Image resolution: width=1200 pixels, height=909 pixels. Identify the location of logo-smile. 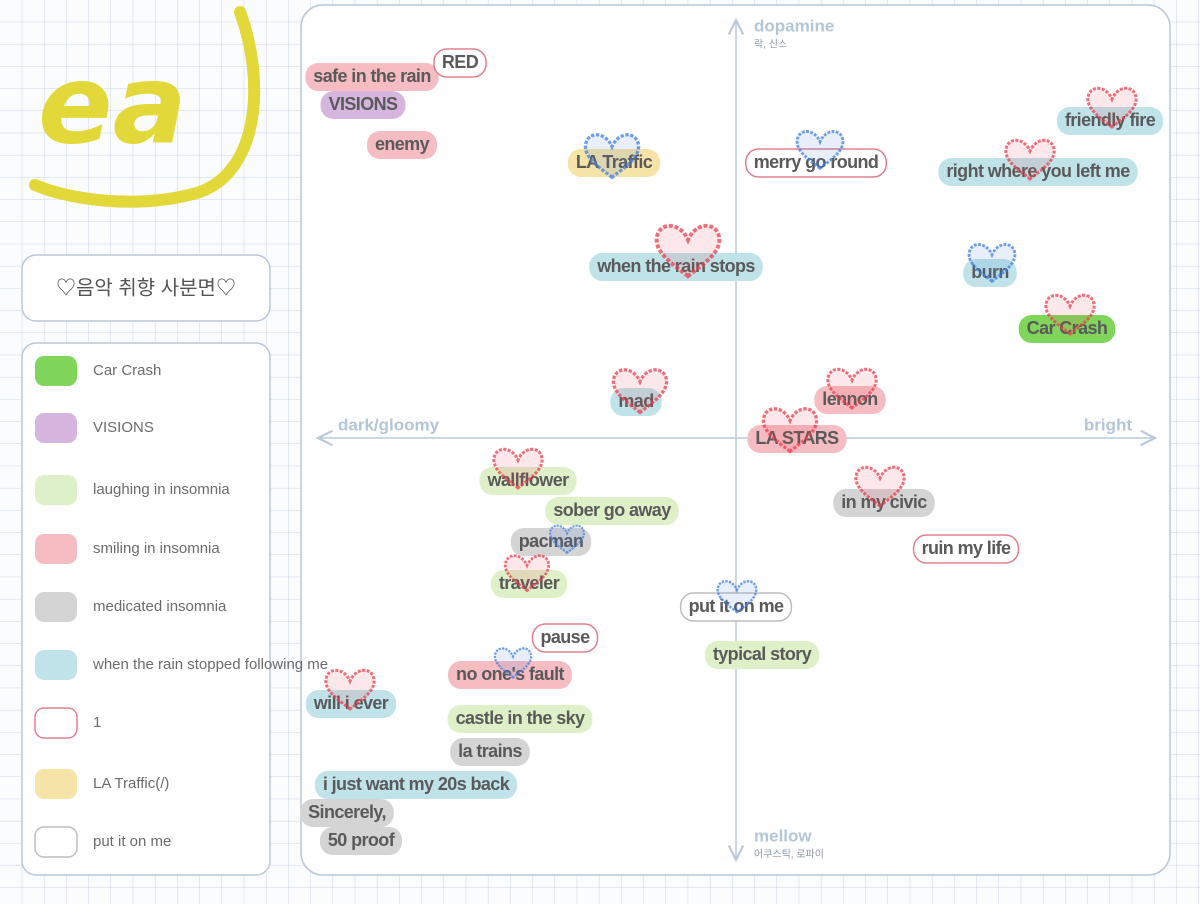
(145, 107).